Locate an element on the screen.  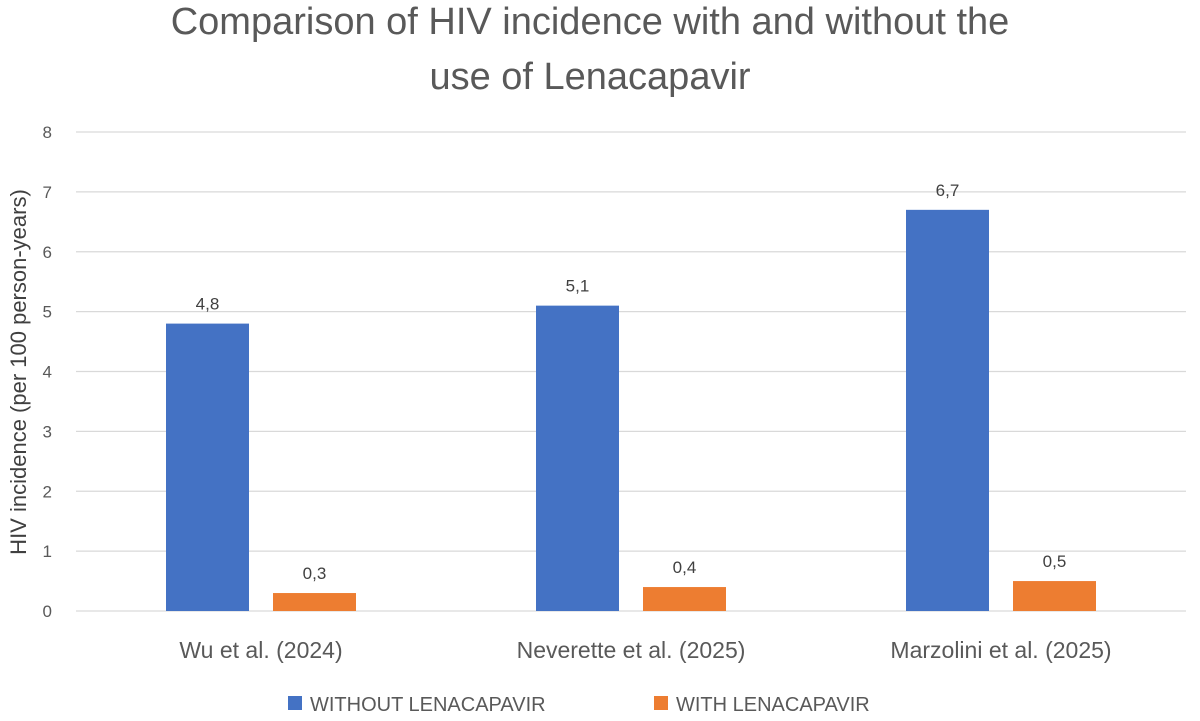
y-axis-ticks: 0 1 2 3 4 5 6 7 8 is located at coordinates (47, 372).